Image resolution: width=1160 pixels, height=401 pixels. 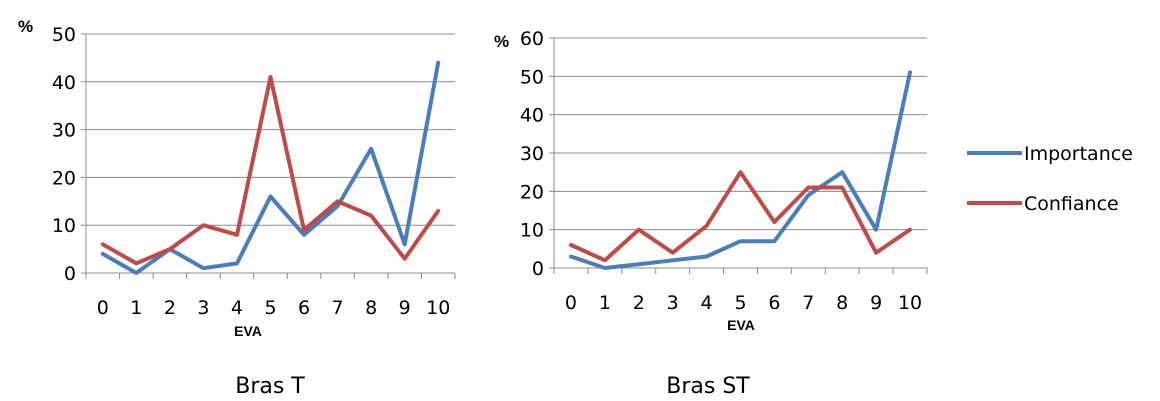 I want to click on chart-bras-st-x-ticks: 0 1 2 3 4 5 6 7 8 9 10, so click(x=743, y=303).